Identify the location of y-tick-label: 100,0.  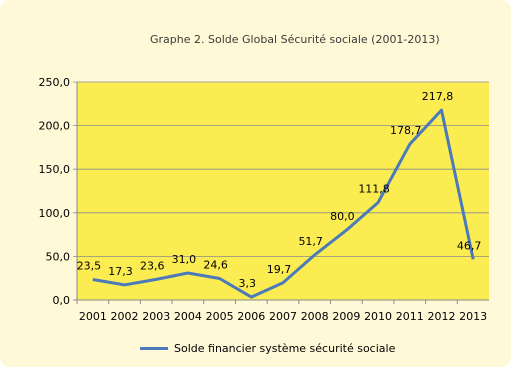
(55, 213).